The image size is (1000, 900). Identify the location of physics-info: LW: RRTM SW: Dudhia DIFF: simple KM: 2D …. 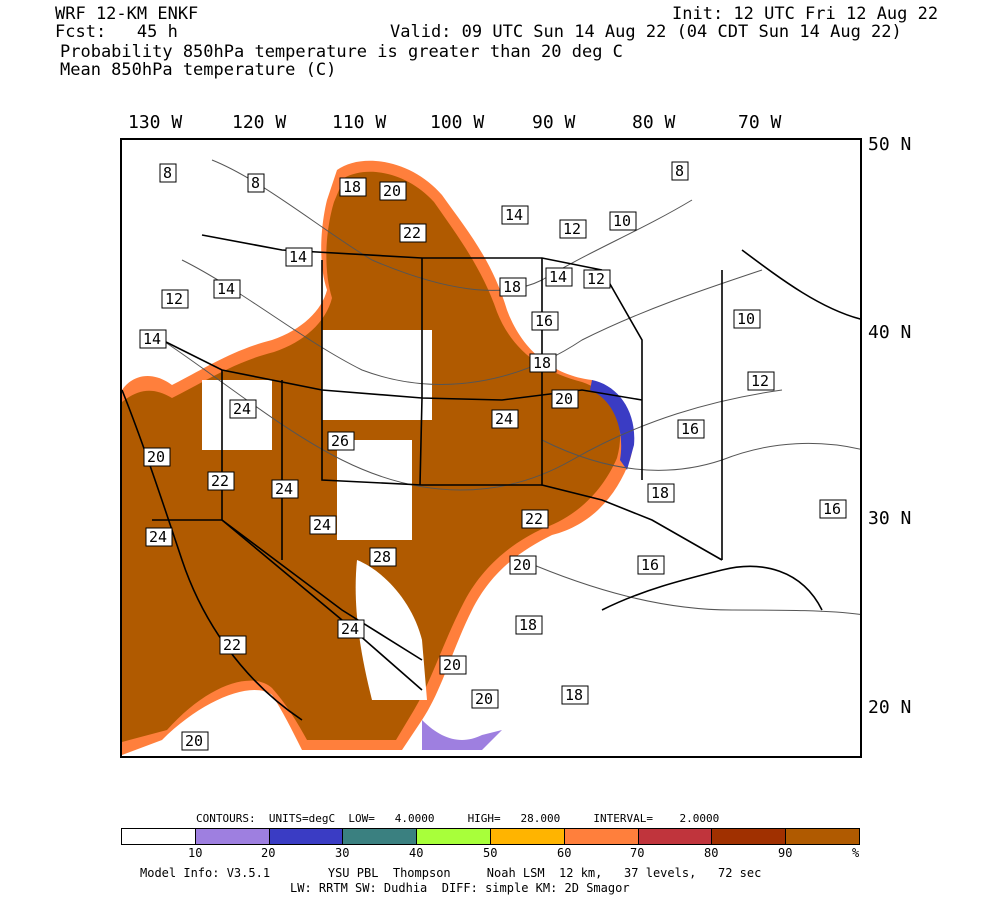
(460, 888).